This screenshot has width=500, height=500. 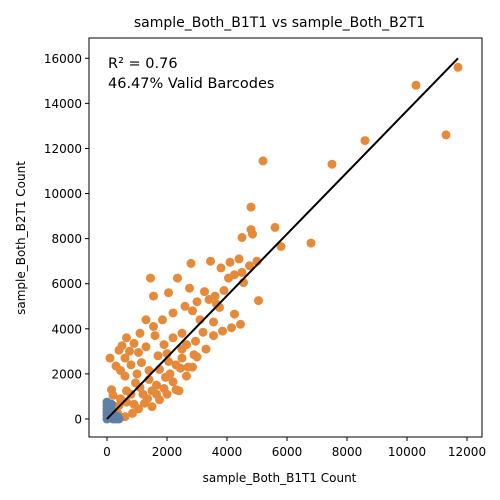 What do you see at coordinates (66, 284) in the screenshot?
I see `y-tick-label: 6000` at bounding box center [66, 284].